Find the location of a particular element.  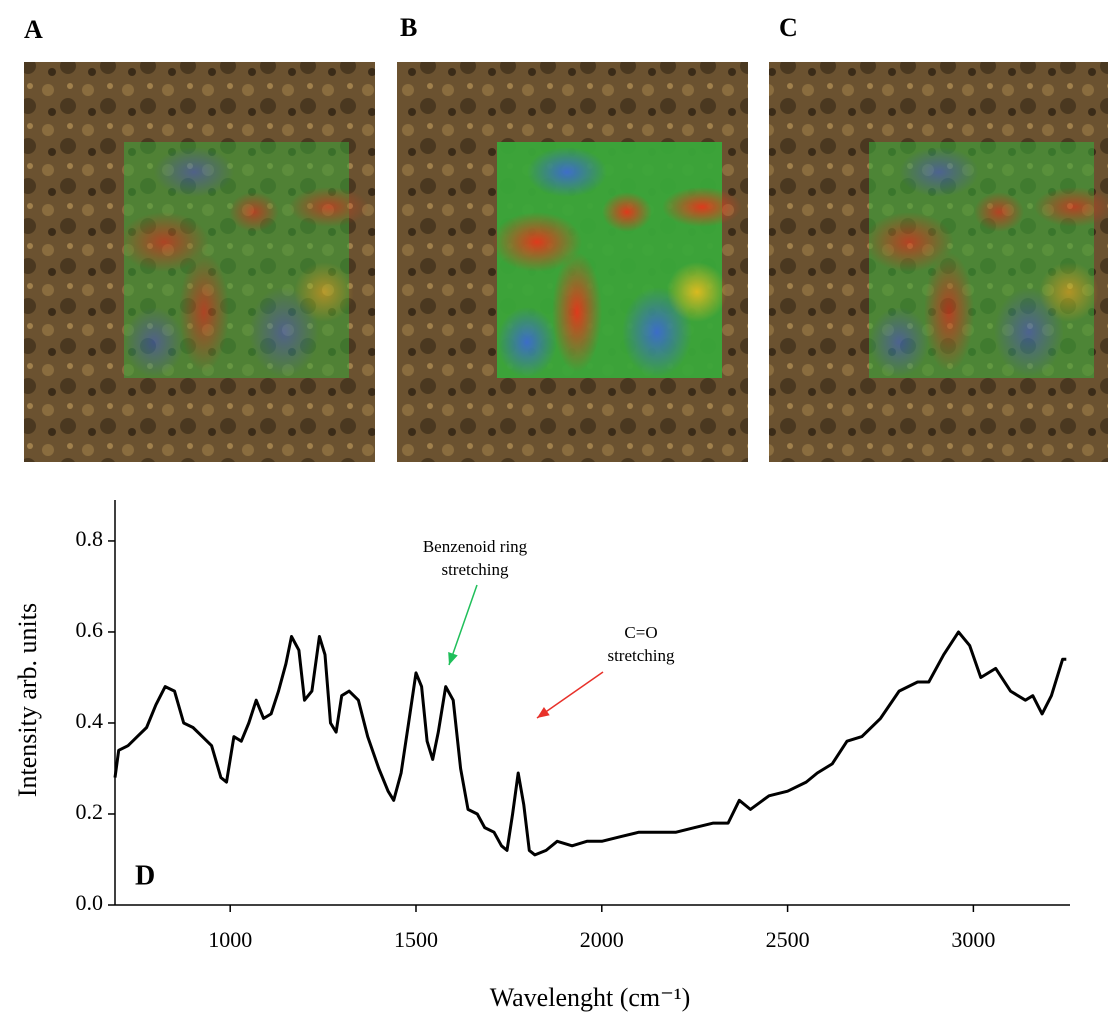

panel-label: A is located at coordinates (33, 29).